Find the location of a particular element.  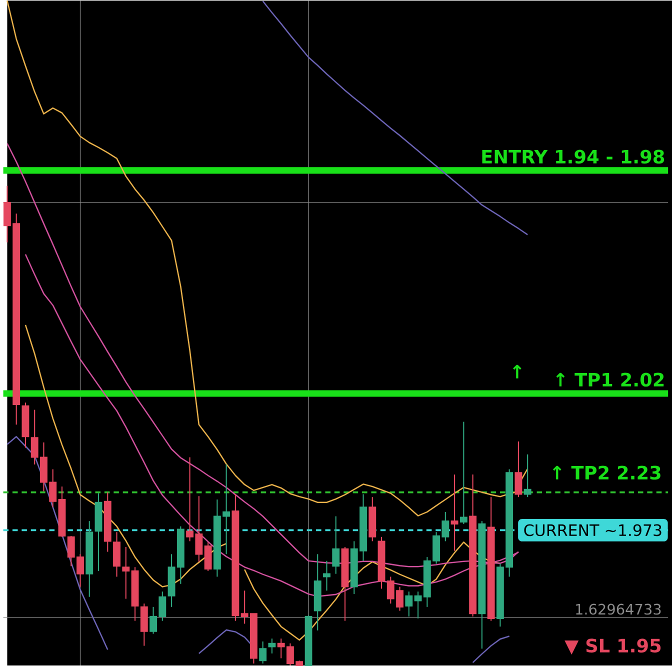

text: ▼ SL 1.95 is located at coordinates (612, 646).